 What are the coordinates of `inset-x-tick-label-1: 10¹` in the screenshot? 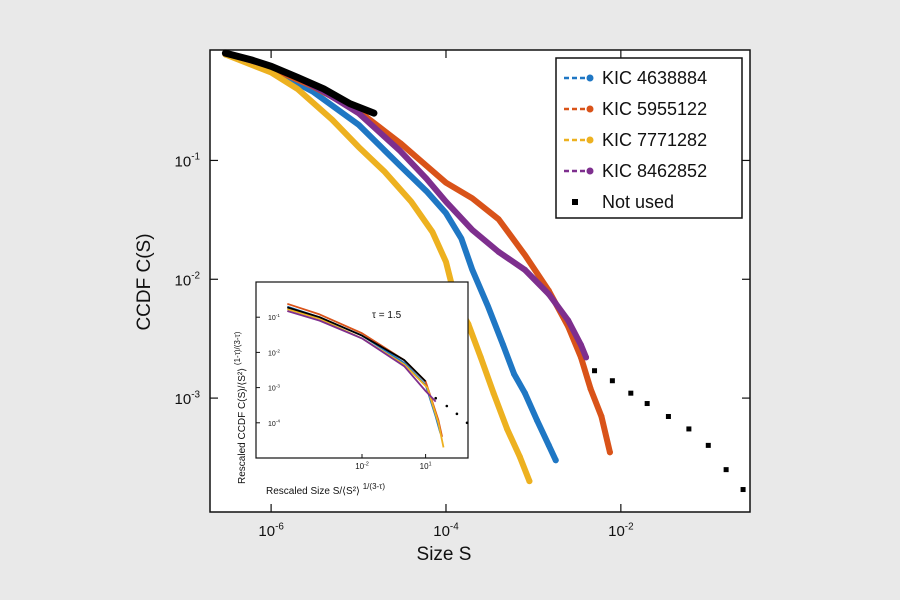 It's located at (426, 466).